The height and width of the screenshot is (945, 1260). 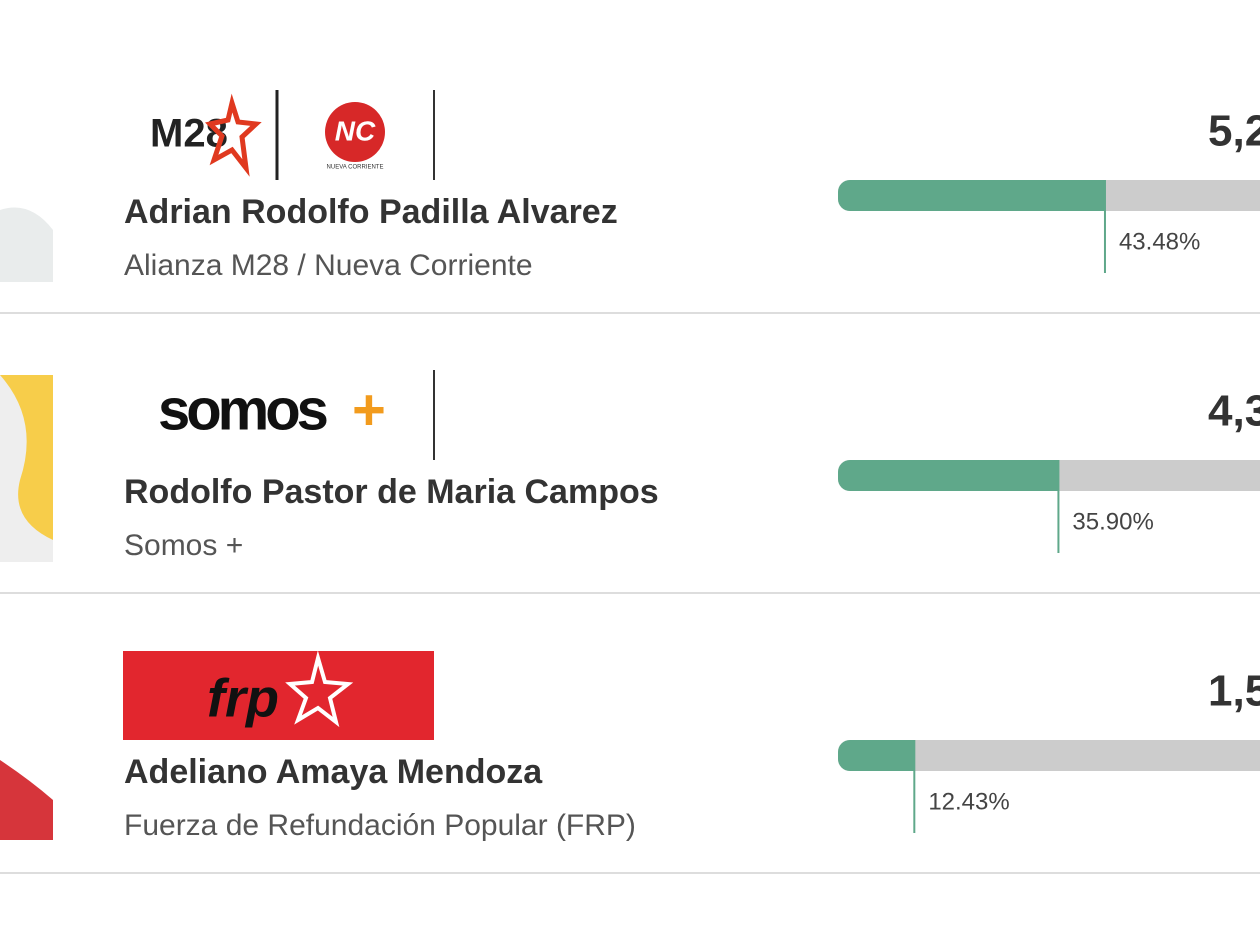 What do you see at coordinates (1049, 755) in the screenshot?
I see `bar-track` at bounding box center [1049, 755].